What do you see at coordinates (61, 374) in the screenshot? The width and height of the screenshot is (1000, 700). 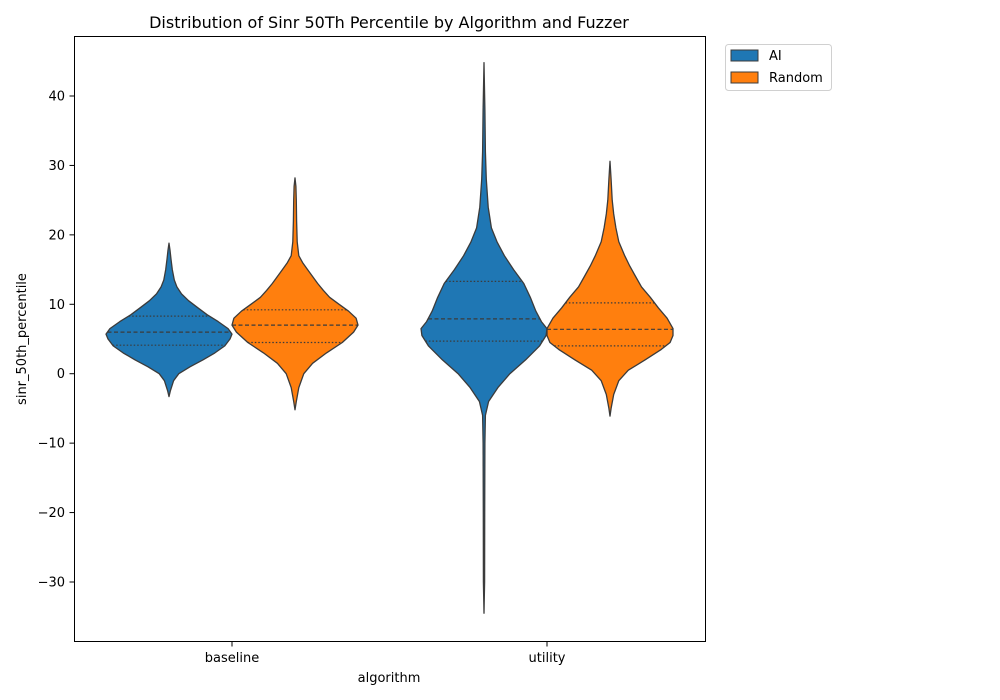 I see `y-tick-label: 0` at bounding box center [61, 374].